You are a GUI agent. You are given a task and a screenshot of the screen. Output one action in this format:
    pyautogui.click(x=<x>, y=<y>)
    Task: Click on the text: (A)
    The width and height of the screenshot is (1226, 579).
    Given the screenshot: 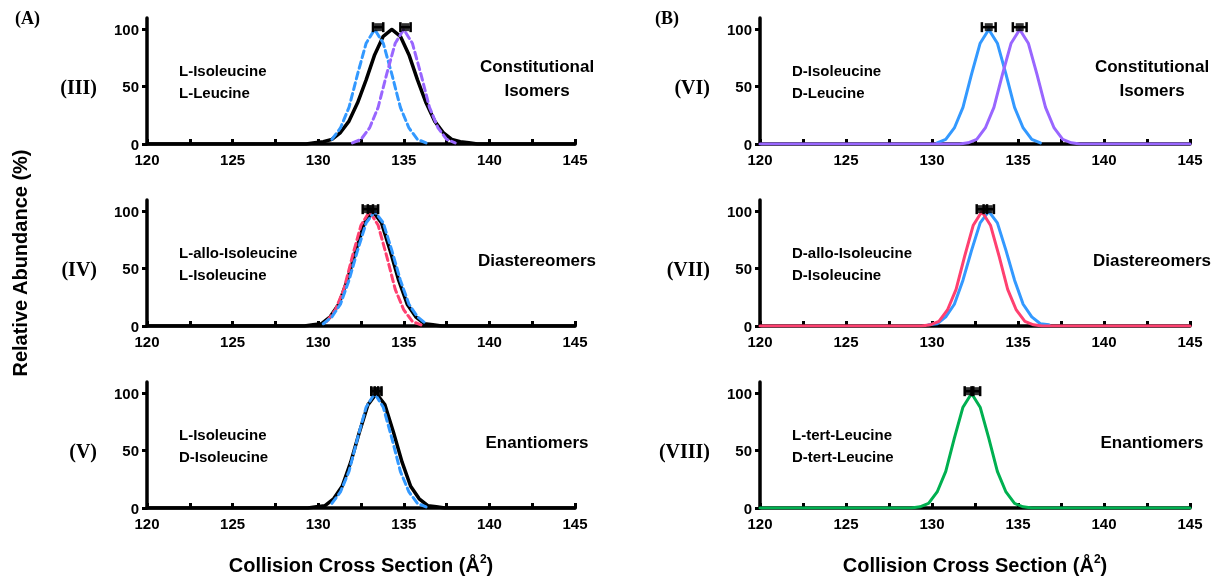 What is the action you would take?
    pyautogui.click(x=27, y=18)
    